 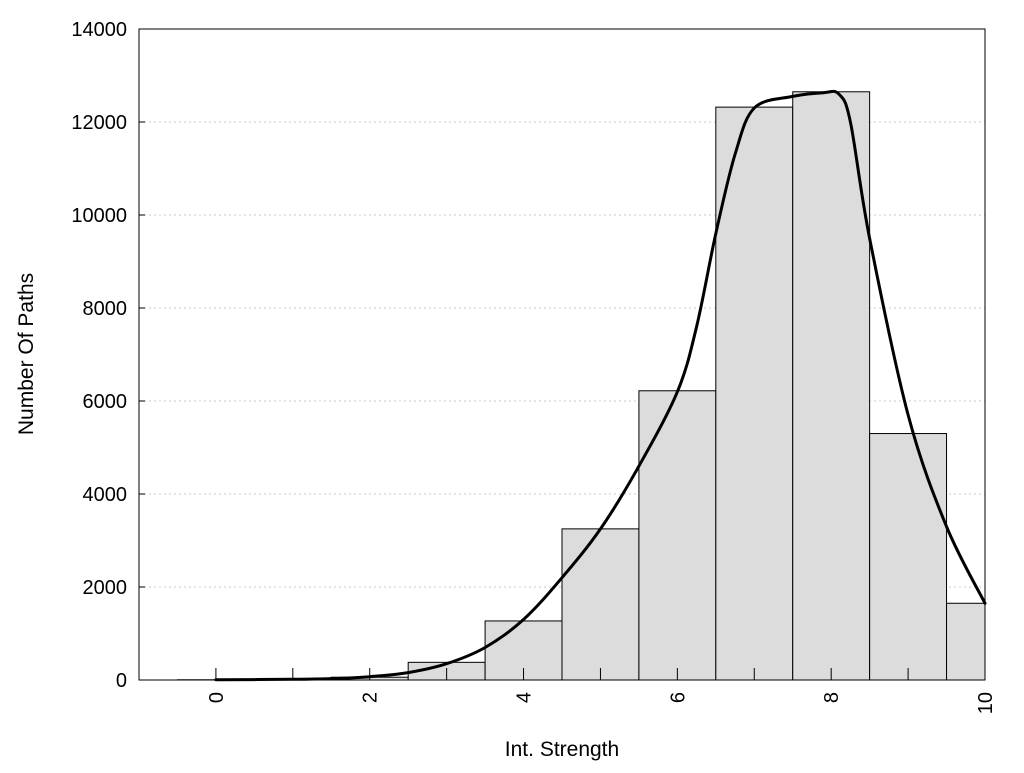 What do you see at coordinates (217, 697) in the screenshot?
I see `x-tick-label: 0` at bounding box center [217, 697].